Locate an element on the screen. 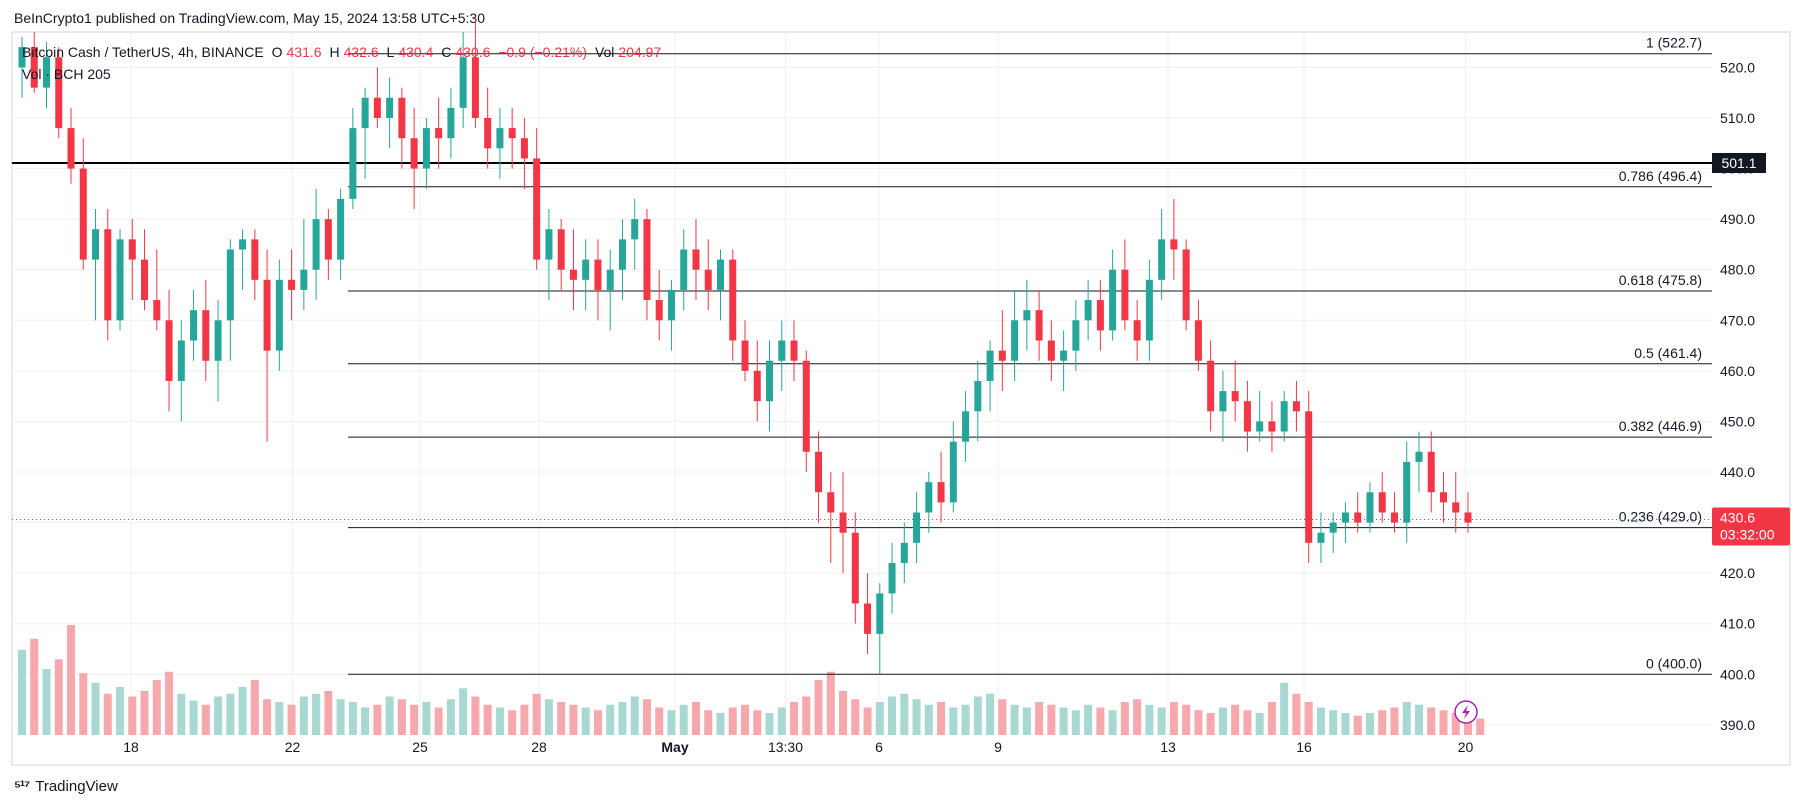 Image resolution: width=1805 pixels, height=808 pixels. legend-vol-value: 204.97 is located at coordinates (640, 52).